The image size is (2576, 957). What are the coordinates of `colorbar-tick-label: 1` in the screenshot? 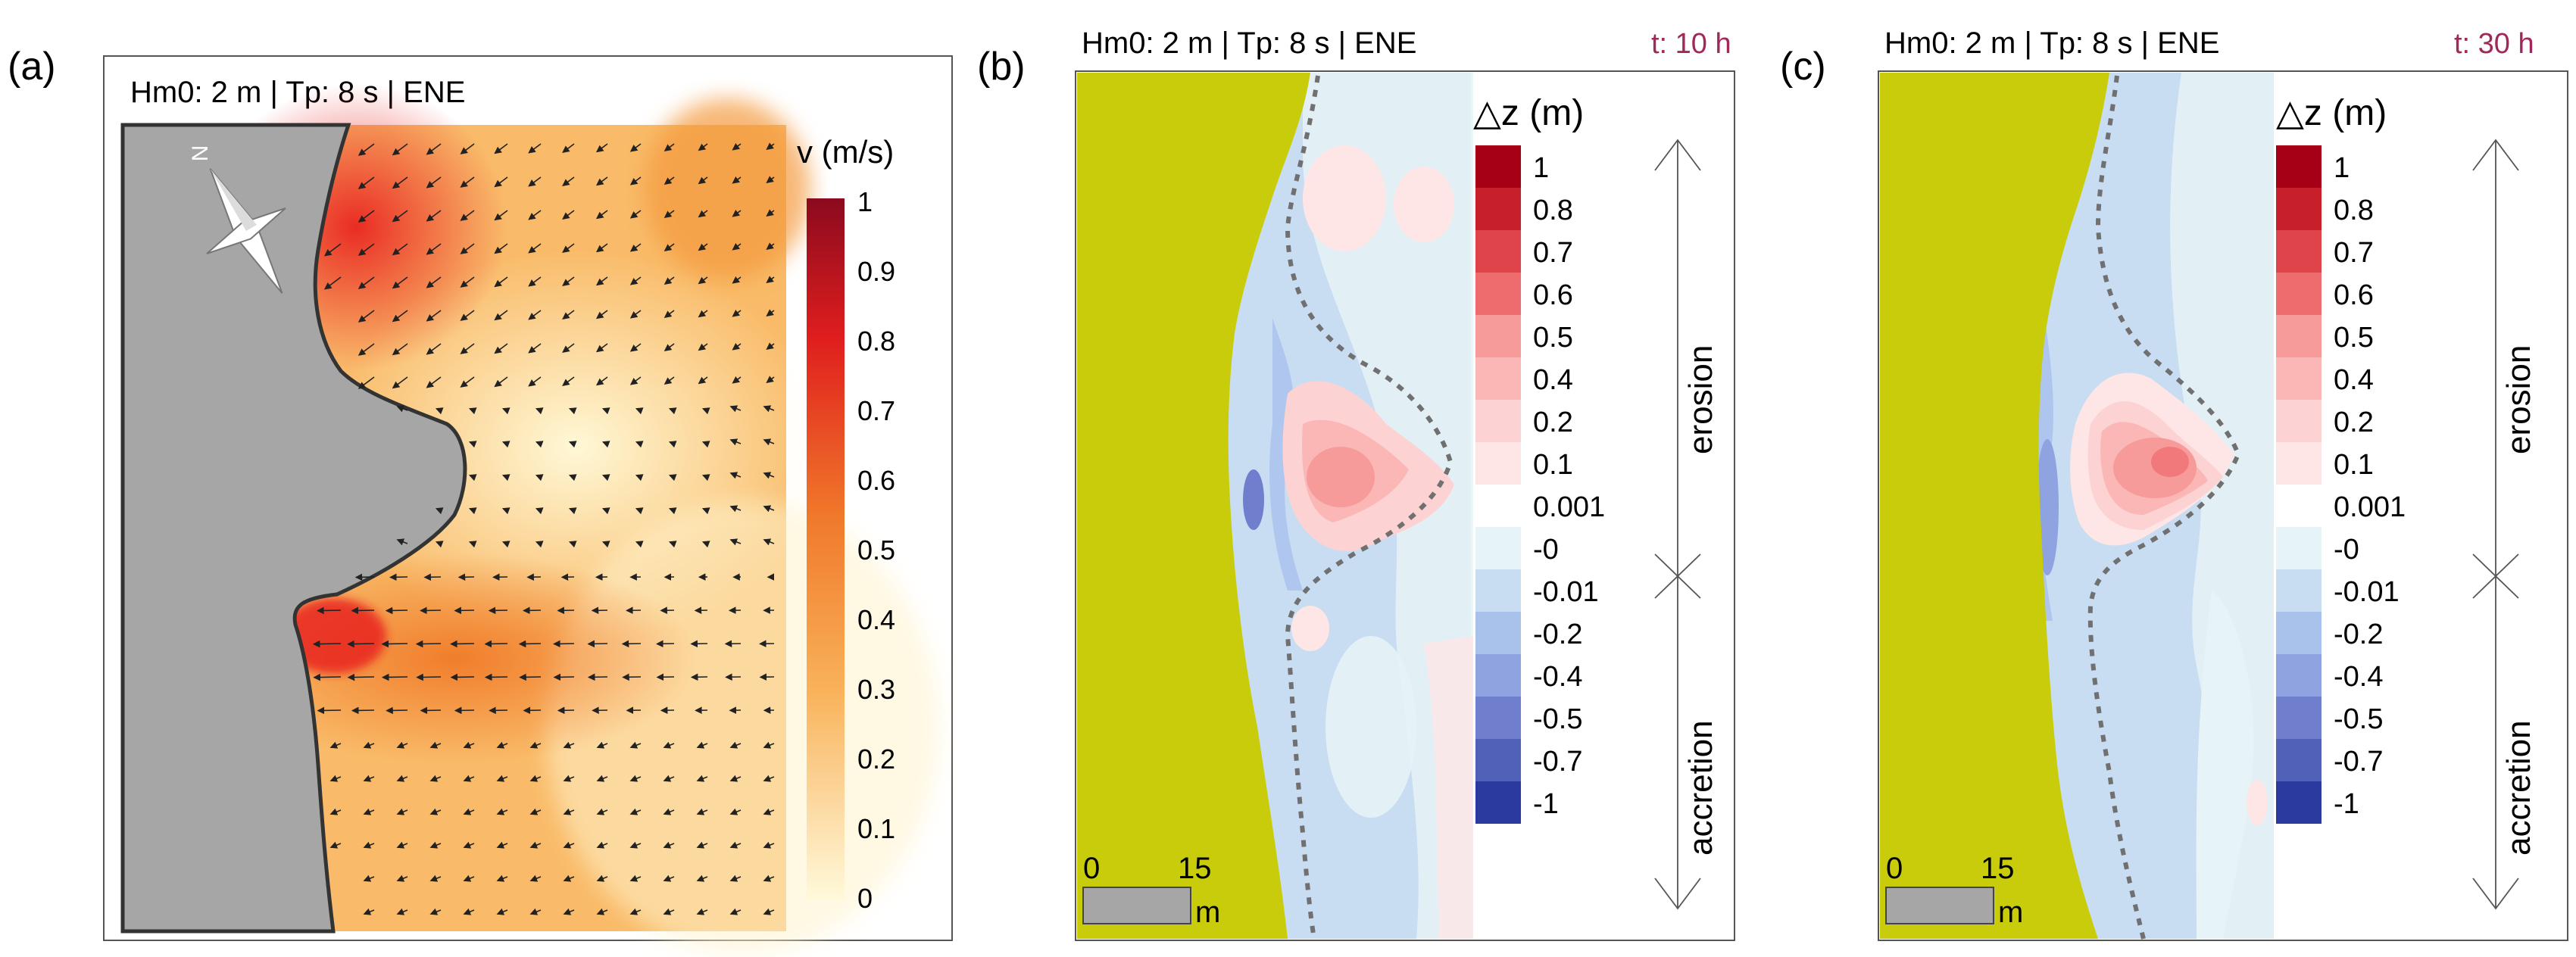 It's located at (1541, 168).